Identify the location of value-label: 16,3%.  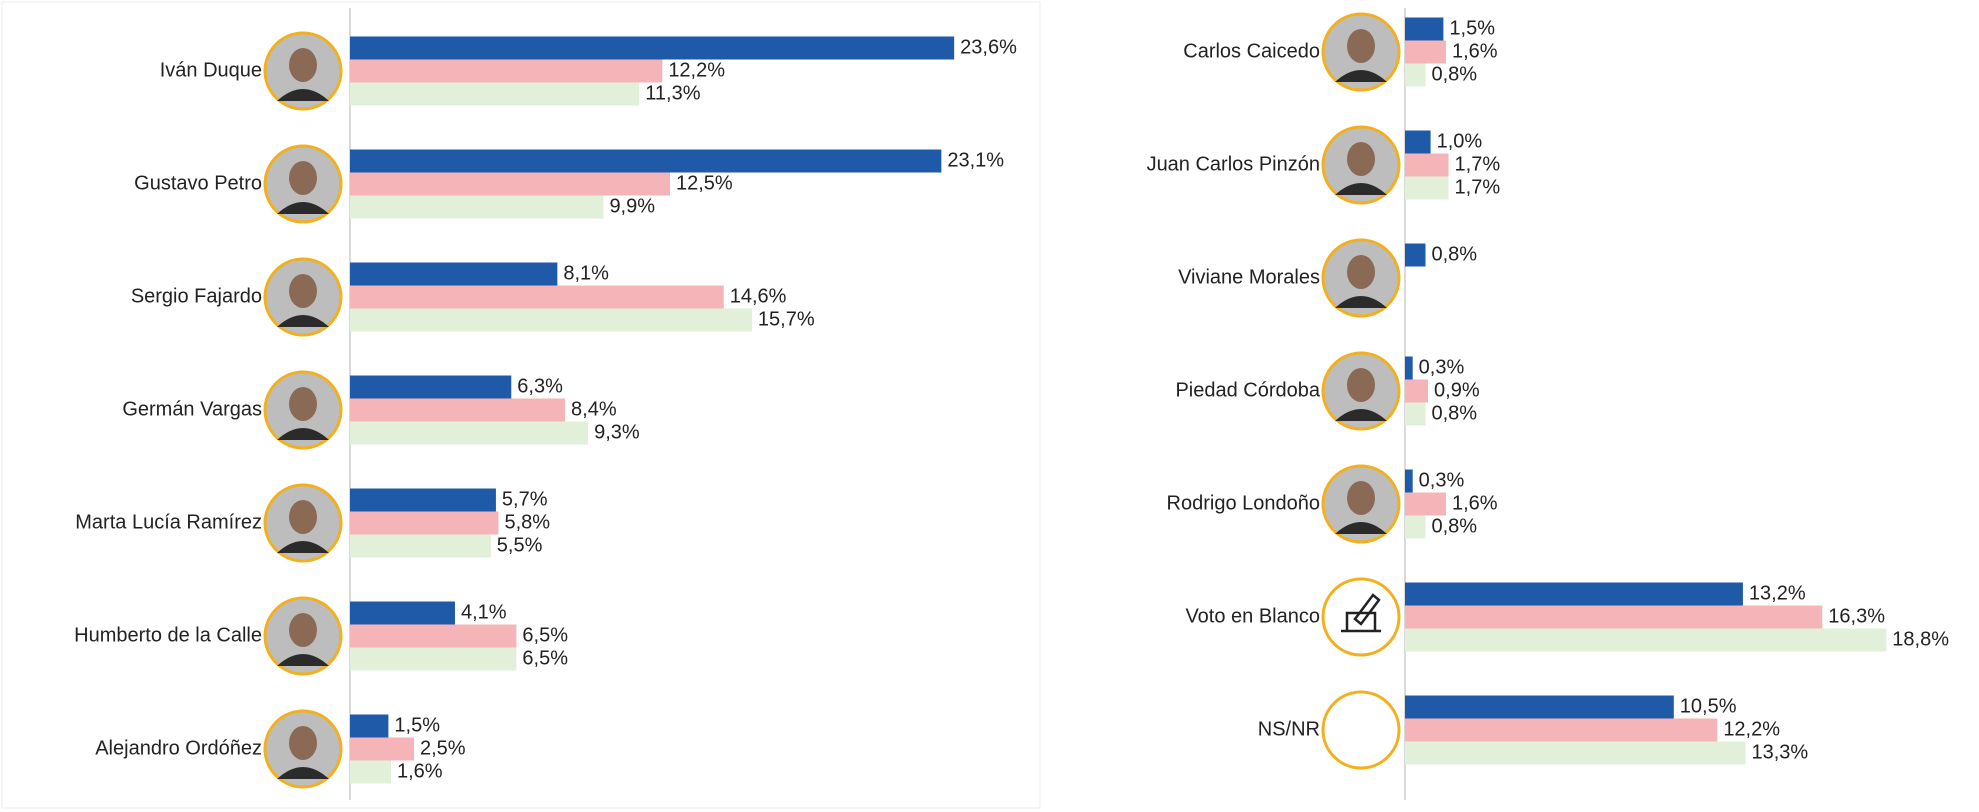
(1856, 616).